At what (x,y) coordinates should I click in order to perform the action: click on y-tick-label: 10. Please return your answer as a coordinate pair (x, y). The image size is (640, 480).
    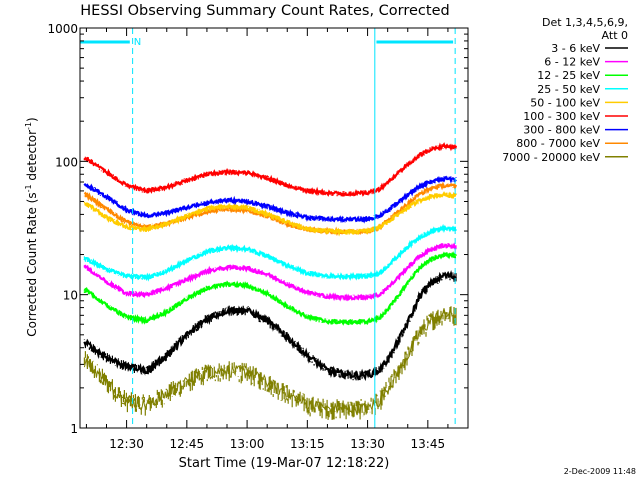
    Looking at the image, I should click on (70, 296).